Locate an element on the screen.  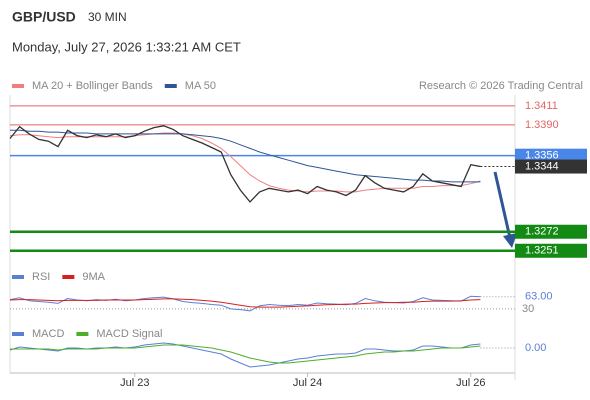
legend-label: RSI is located at coordinates (41, 277).